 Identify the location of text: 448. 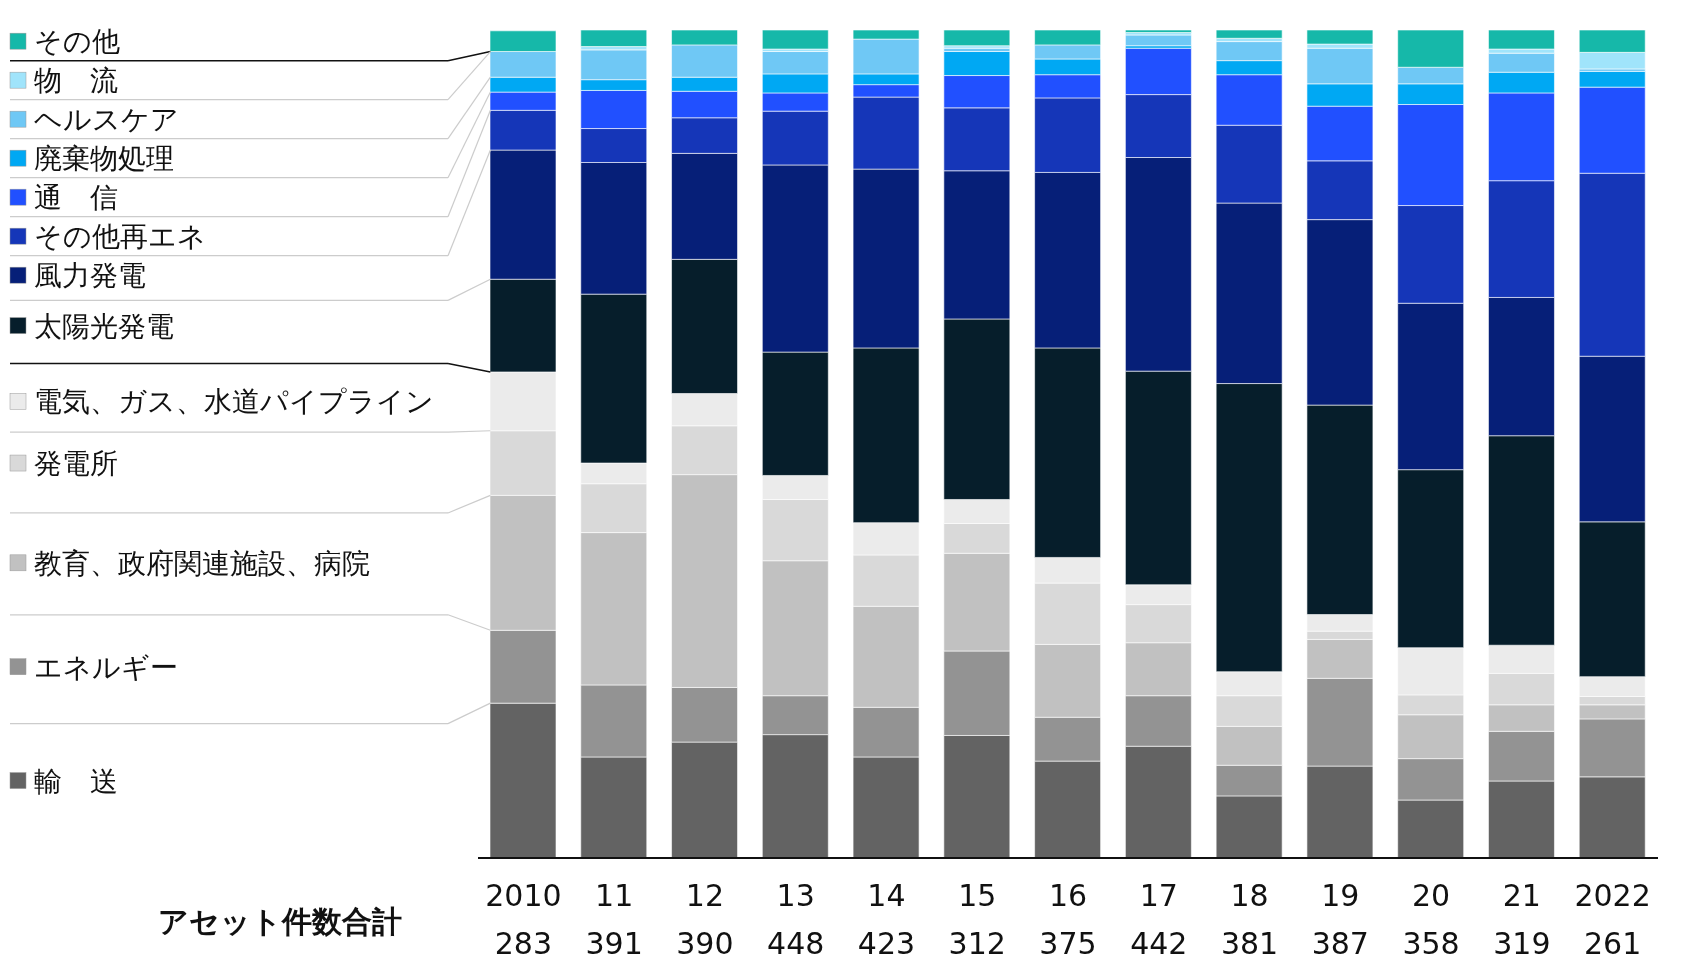
(796, 943).